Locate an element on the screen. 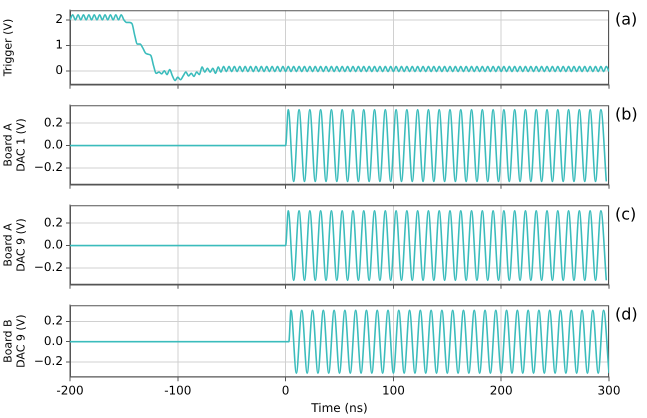 This screenshot has width=647, height=418. x-tick-label: 200 is located at coordinates (501, 391).